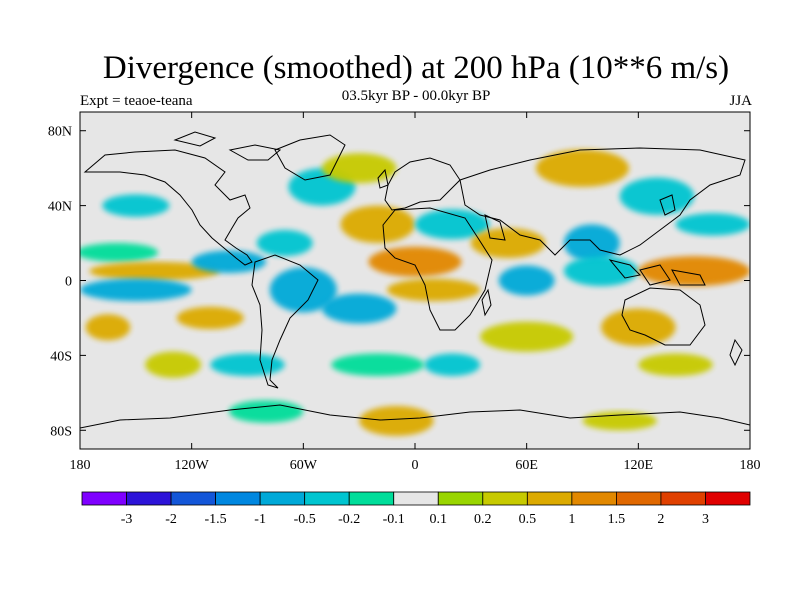  What do you see at coordinates (136, 101) in the screenshot?
I see `experiment-label: Expt = teaoe-teana` at bounding box center [136, 101].